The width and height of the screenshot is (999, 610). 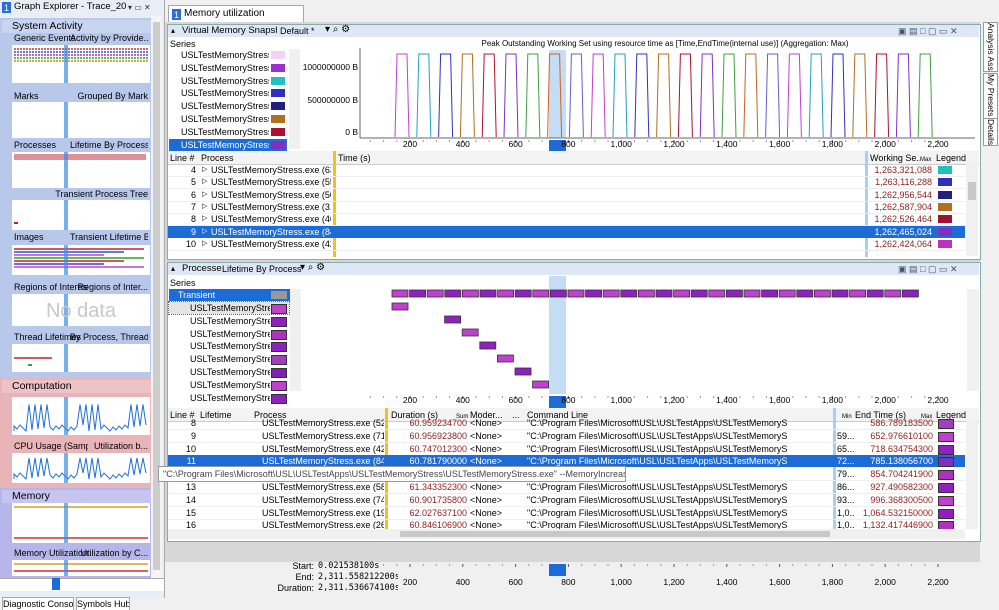 What do you see at coordinates (109, 337) in the screenshot?
I see `graph-preset: By Process, Thread` at bounding box center [109, 337].